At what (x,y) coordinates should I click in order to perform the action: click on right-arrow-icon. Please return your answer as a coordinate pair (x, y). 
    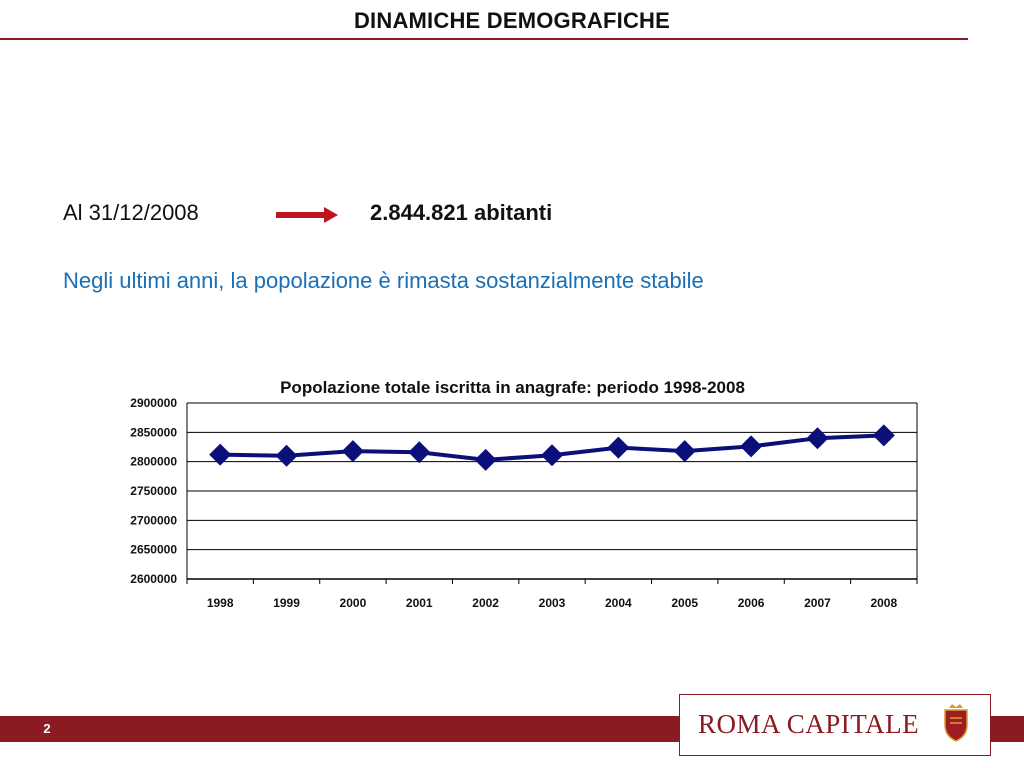
    Looking at the image, I should click on (308, 215).